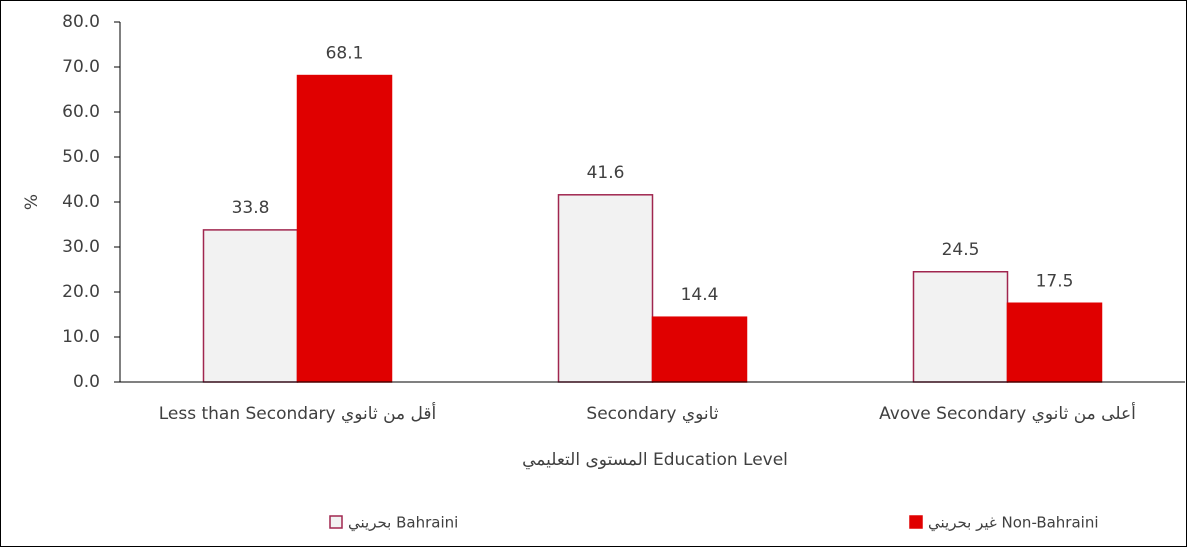  Describe the element at coordinates (81, 292) in the screenshot. I see `y-tick-label: 20.0` at that location.